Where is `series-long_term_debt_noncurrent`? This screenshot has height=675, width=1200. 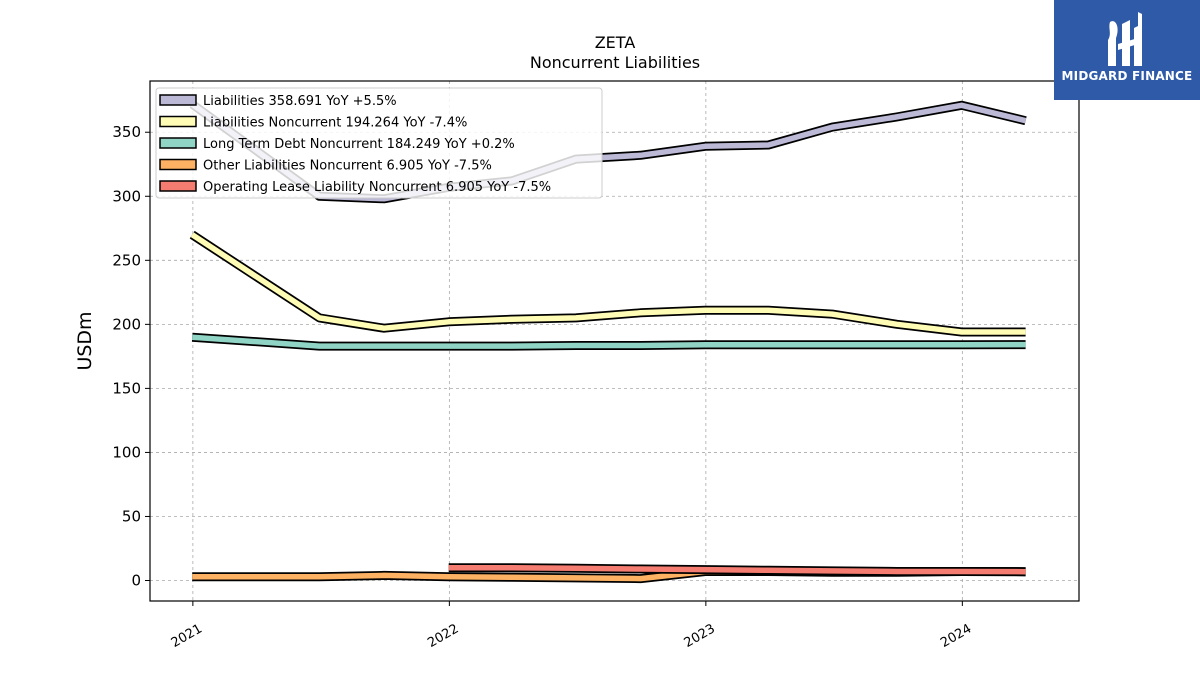
series-long_term_debt_noncurrent is located at coordinates (608, 341).